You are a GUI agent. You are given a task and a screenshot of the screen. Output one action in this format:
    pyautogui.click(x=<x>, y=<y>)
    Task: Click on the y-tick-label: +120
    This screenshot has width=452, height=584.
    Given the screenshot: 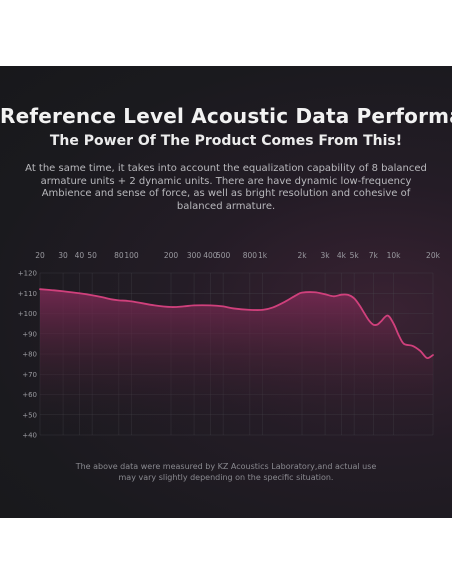 What is the action you would take?
    pyautogui.click(x=27, y=274)
    